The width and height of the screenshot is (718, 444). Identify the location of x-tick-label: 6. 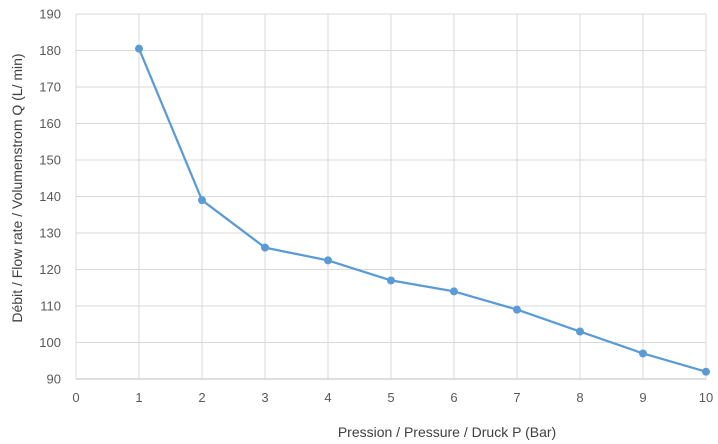
(453, 397).